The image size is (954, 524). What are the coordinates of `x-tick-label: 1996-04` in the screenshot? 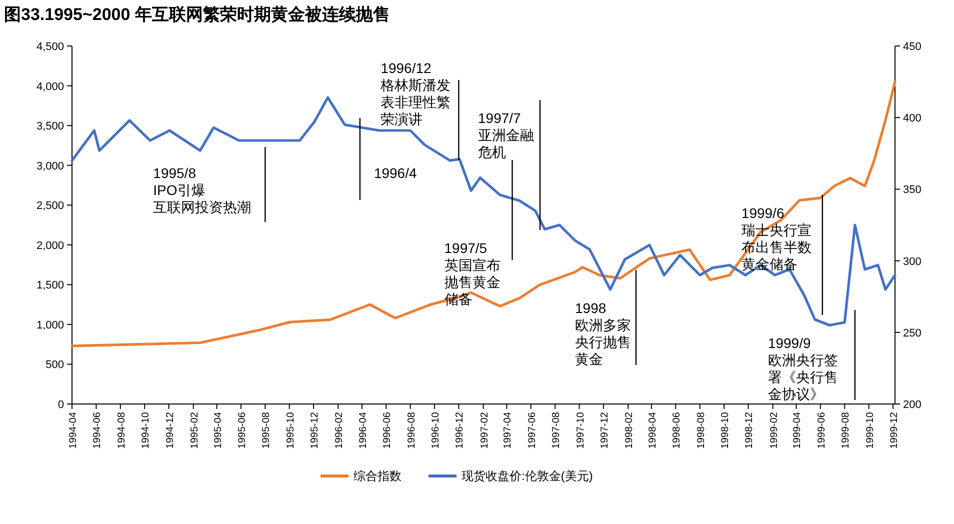 It's located at (363, 430).